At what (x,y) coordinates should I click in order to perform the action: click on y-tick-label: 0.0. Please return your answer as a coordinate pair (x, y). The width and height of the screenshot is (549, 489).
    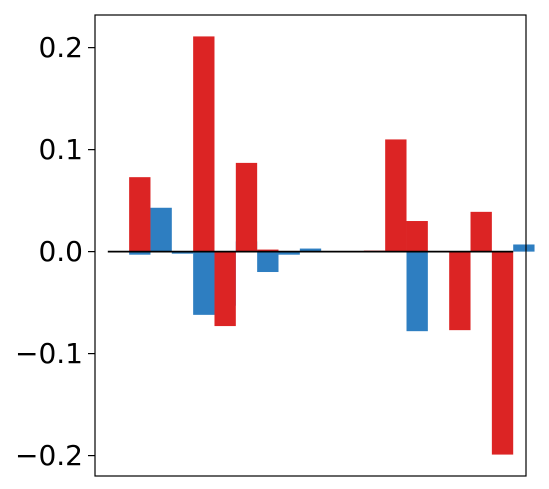
    Looking at the image, I should click on (60, 251).